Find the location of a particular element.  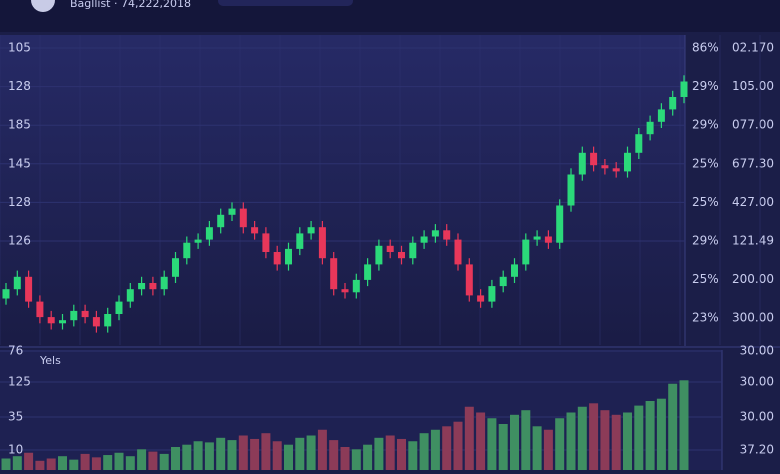

left-axis-label: 105 is located at coordinates (19, 48).